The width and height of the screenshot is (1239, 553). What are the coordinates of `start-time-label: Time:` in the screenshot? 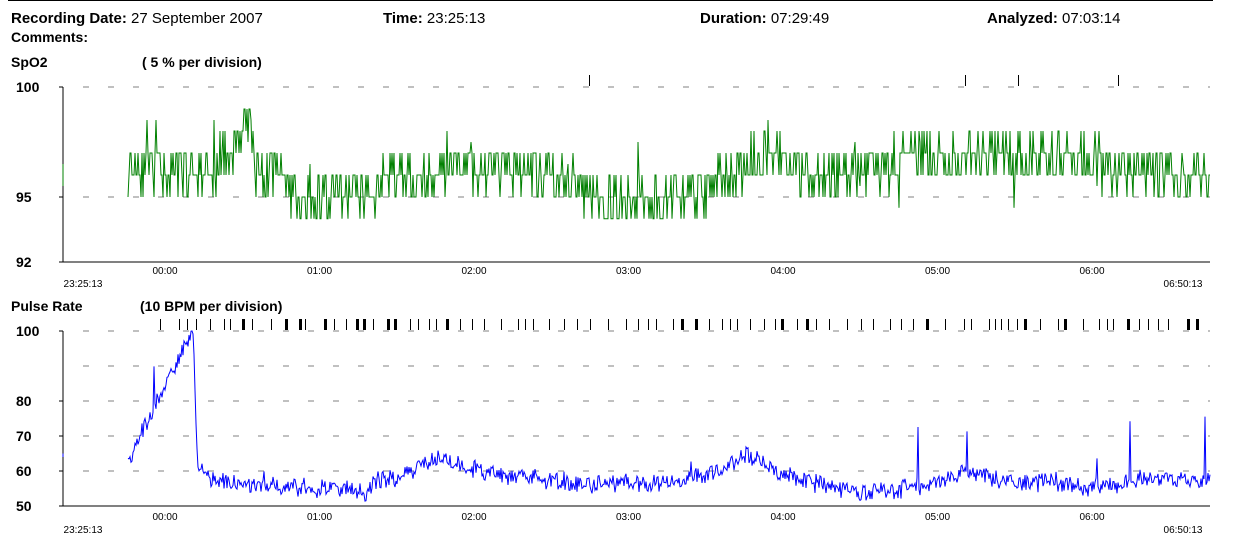 It's located at (403, 18).